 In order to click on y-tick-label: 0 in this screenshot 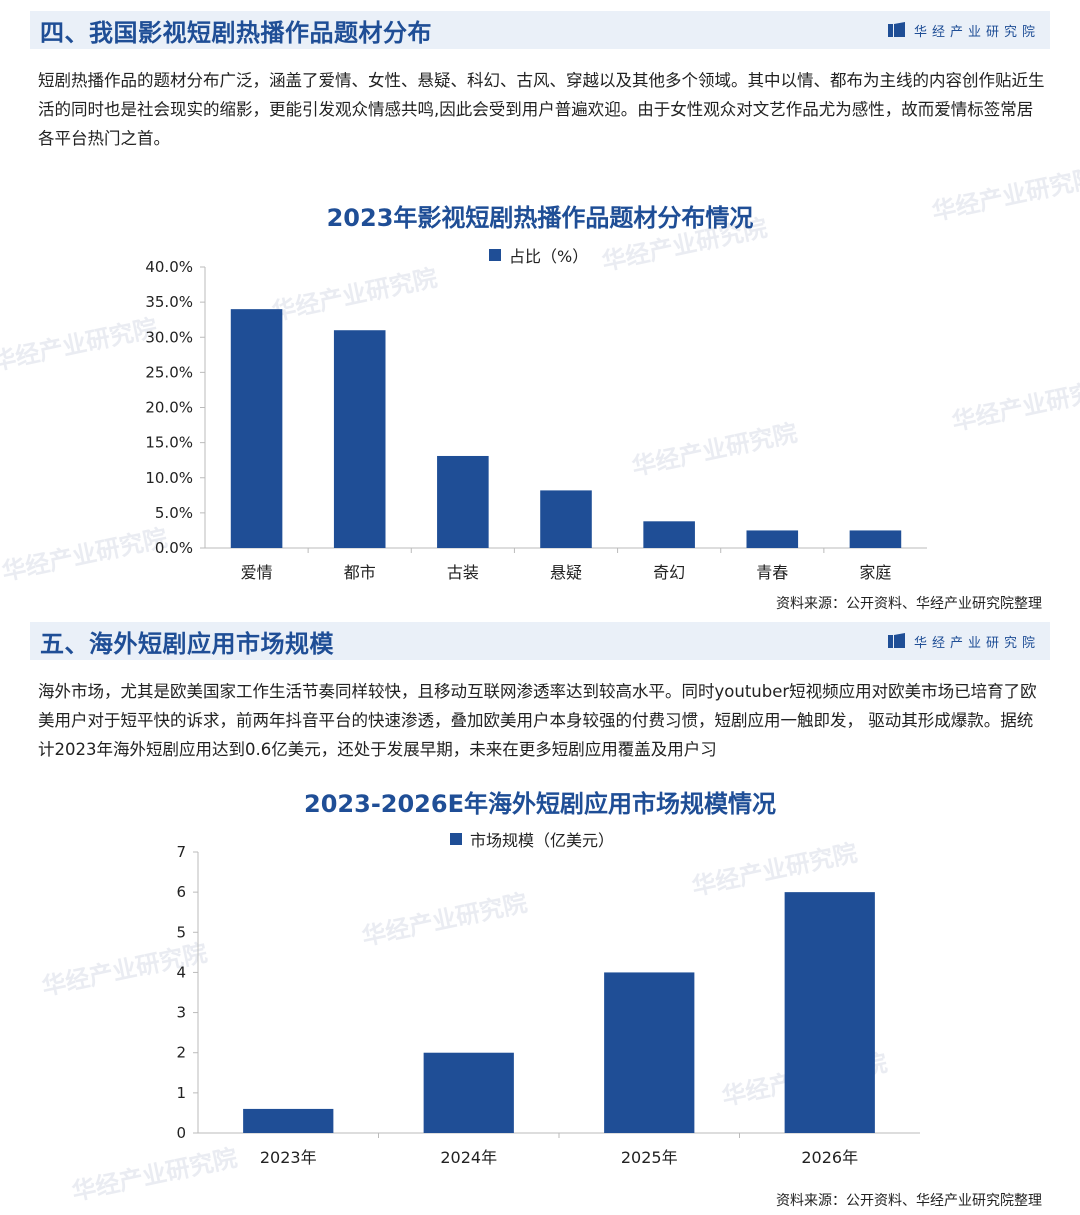, I will do `click(181, 1133)`.